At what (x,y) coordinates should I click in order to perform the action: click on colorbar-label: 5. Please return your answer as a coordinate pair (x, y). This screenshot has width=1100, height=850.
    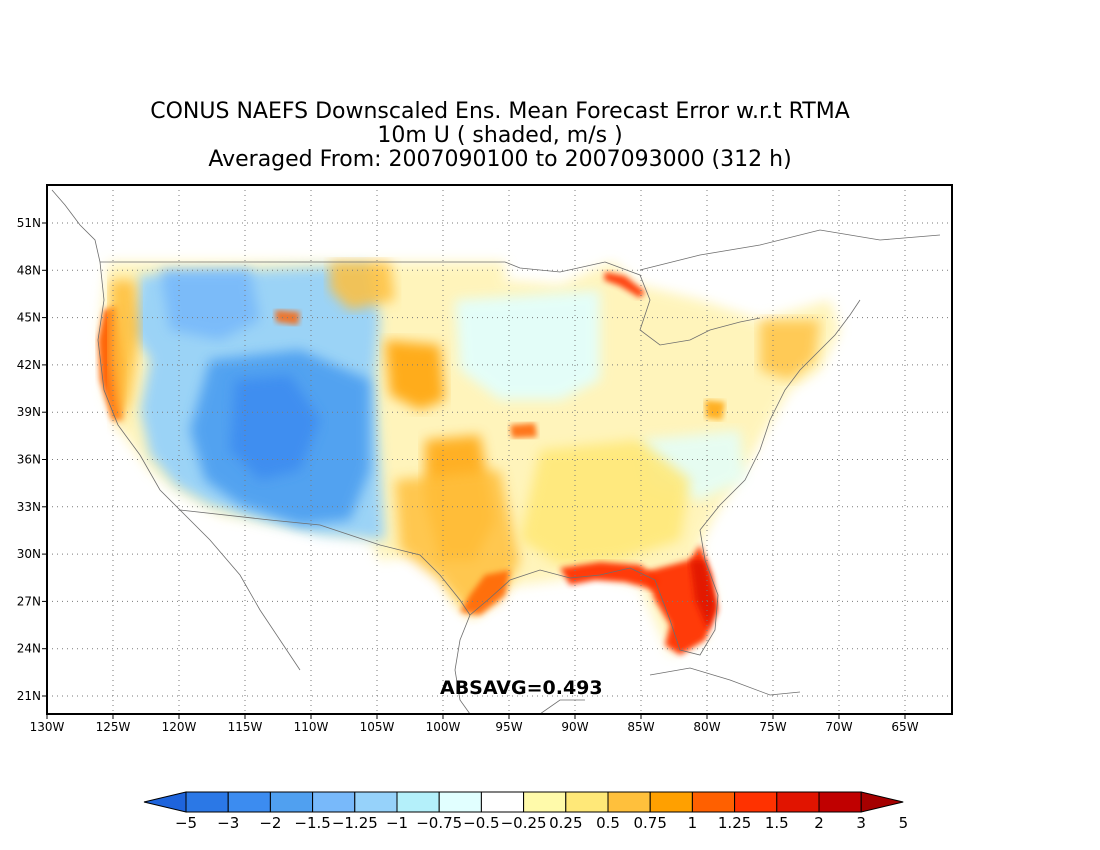
    Looking at the image, I should click on (904, 823).